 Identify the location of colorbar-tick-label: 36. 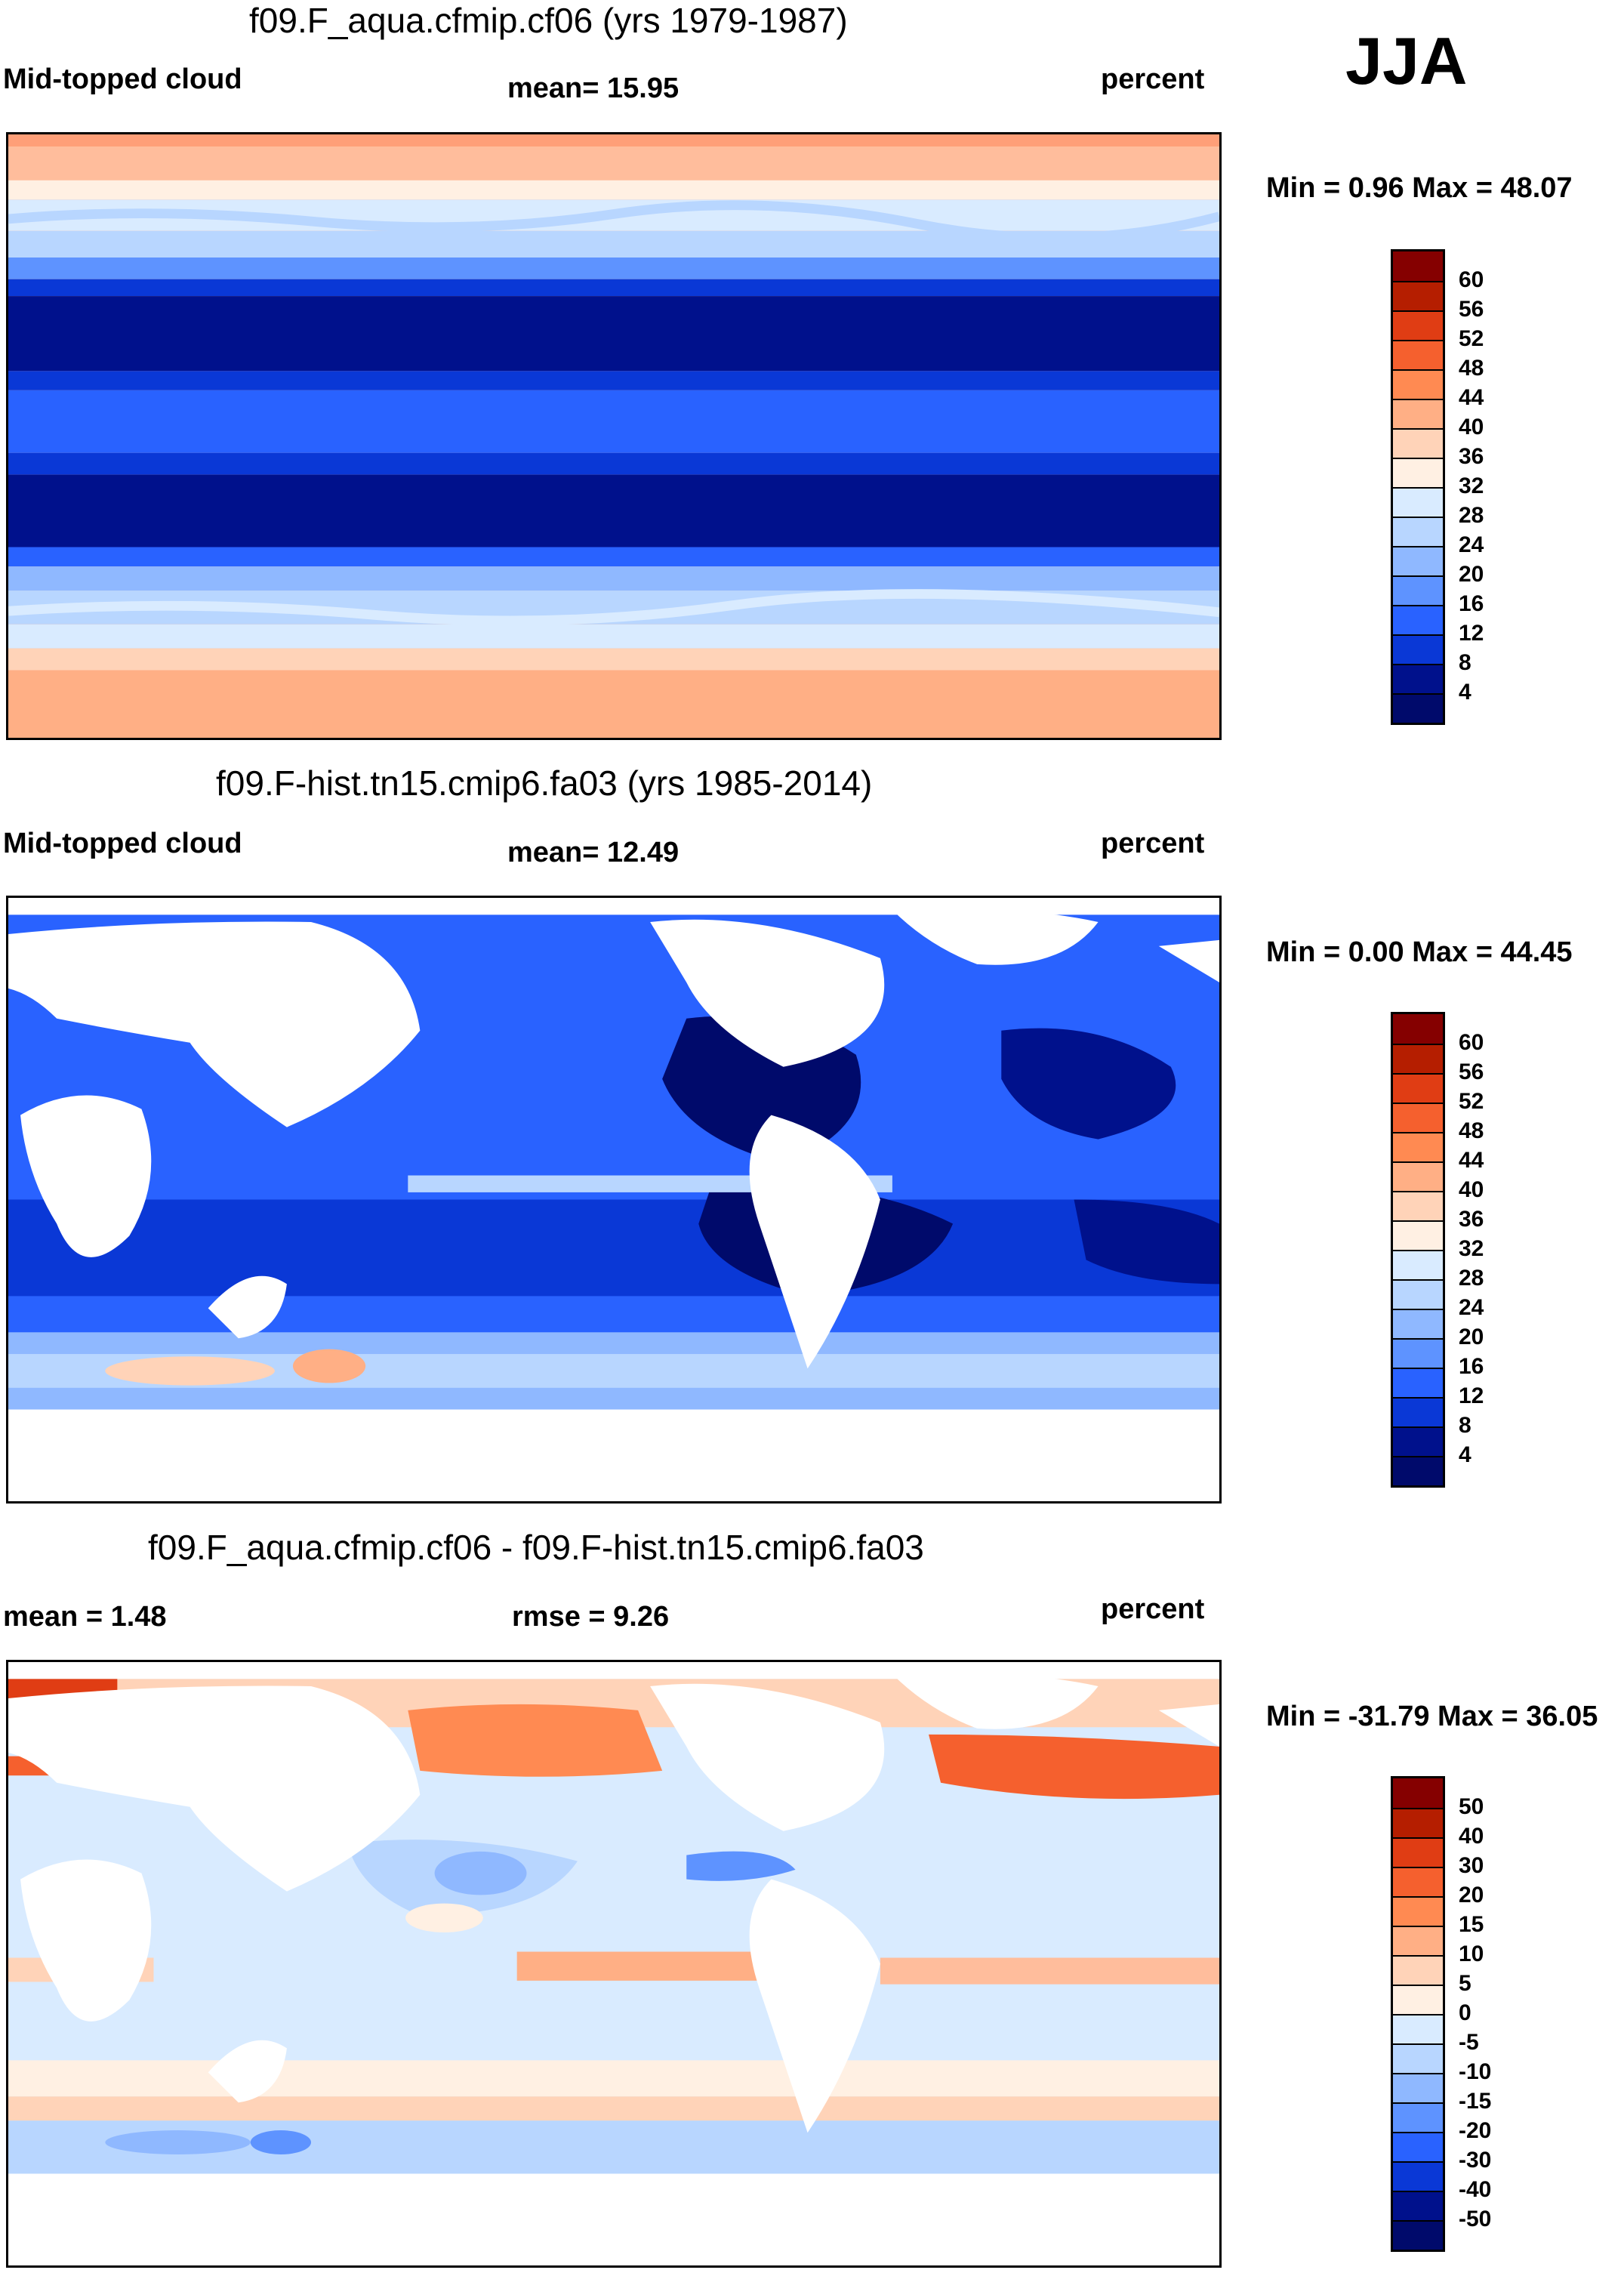
(1472, 456).